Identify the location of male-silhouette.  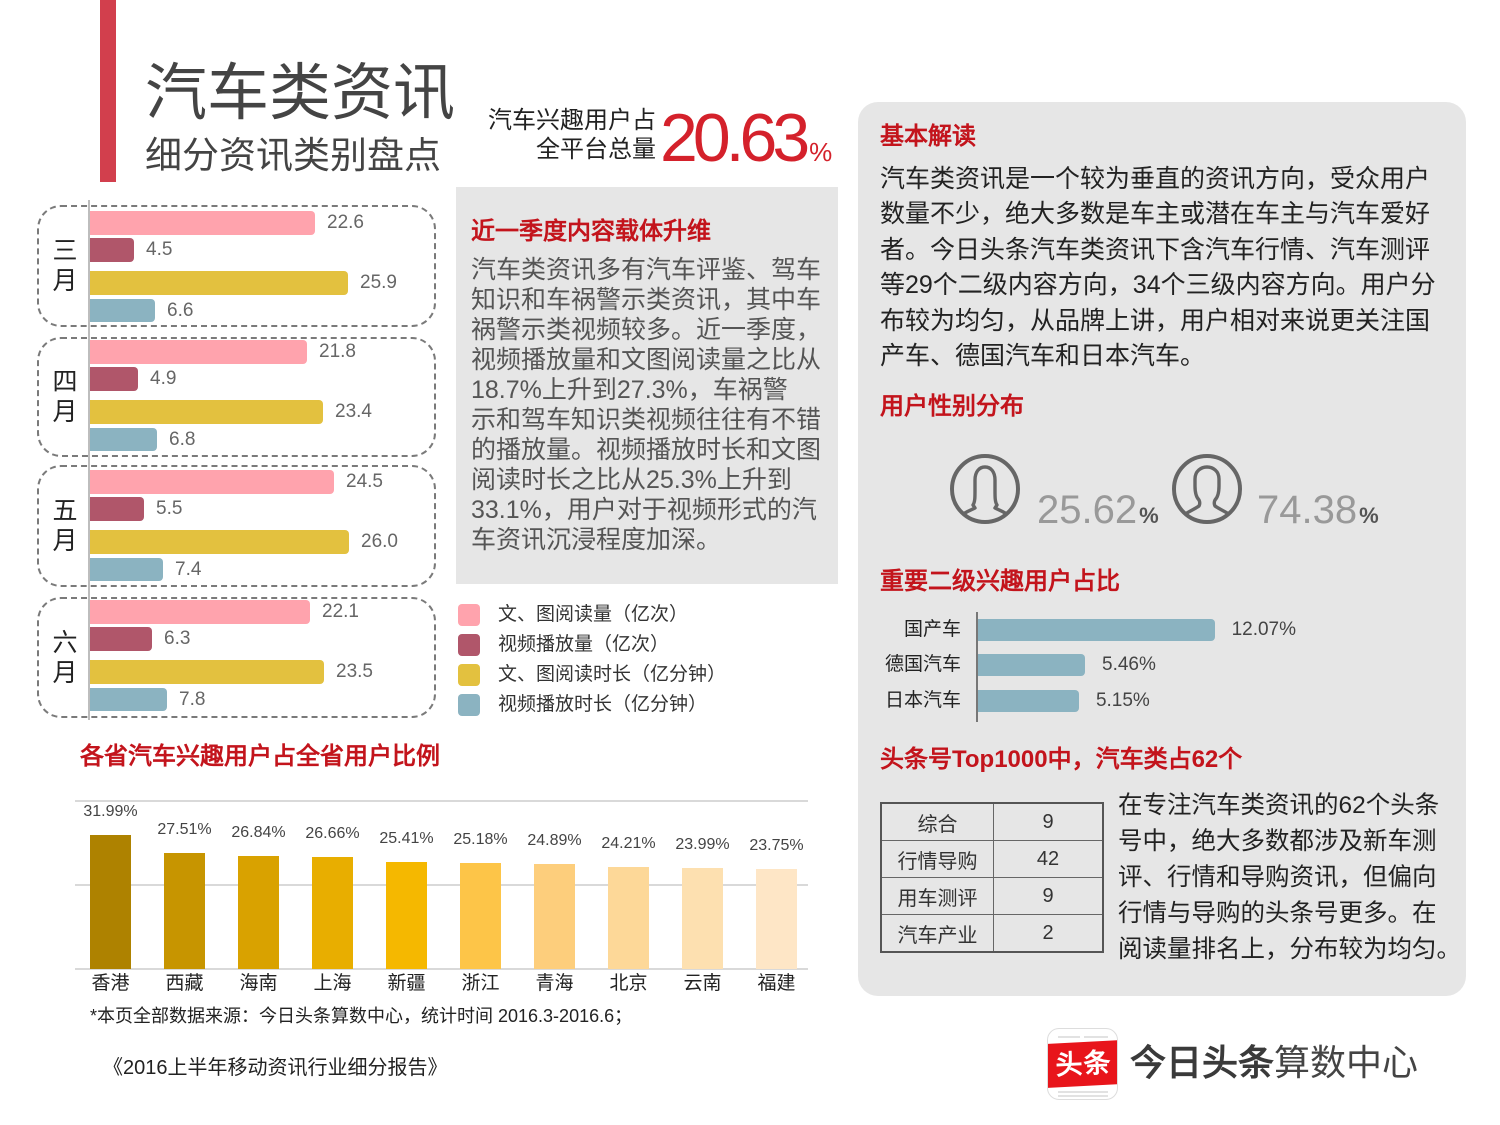
(1207, 492).